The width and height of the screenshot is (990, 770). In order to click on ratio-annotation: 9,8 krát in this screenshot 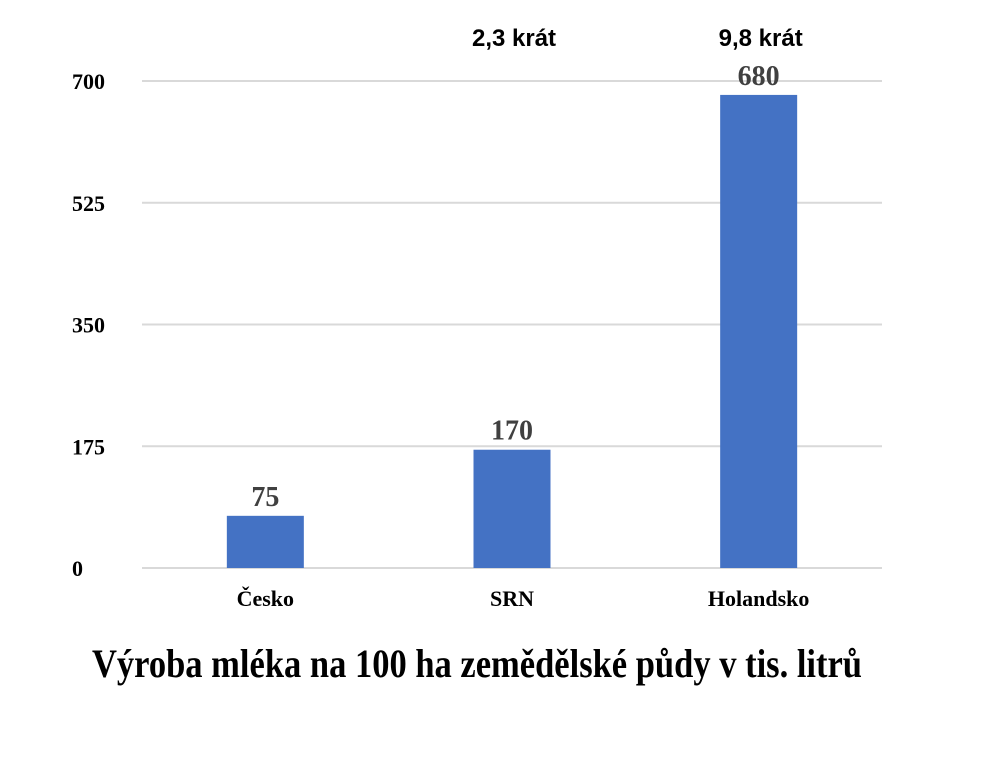, I will do `click(761, 38)`.